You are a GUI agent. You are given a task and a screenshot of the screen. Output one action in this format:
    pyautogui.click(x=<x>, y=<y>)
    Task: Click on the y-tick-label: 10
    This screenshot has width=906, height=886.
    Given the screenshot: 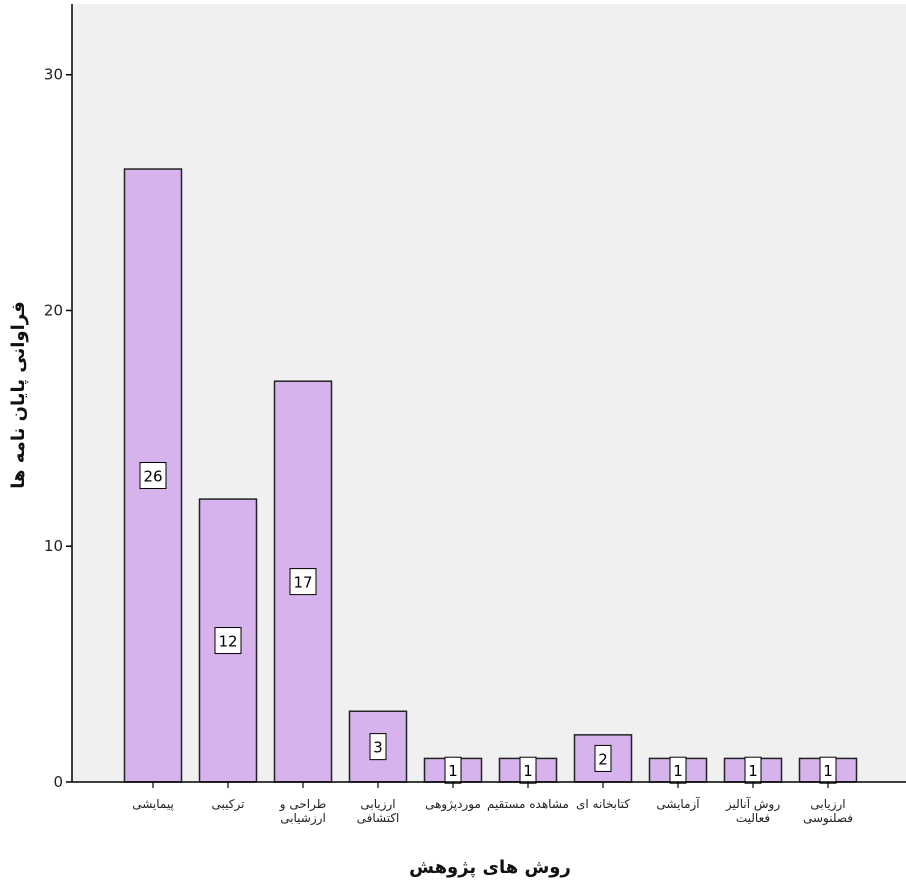 What is the action you would take?
    pyautogui.click(x=53, y=546)
    